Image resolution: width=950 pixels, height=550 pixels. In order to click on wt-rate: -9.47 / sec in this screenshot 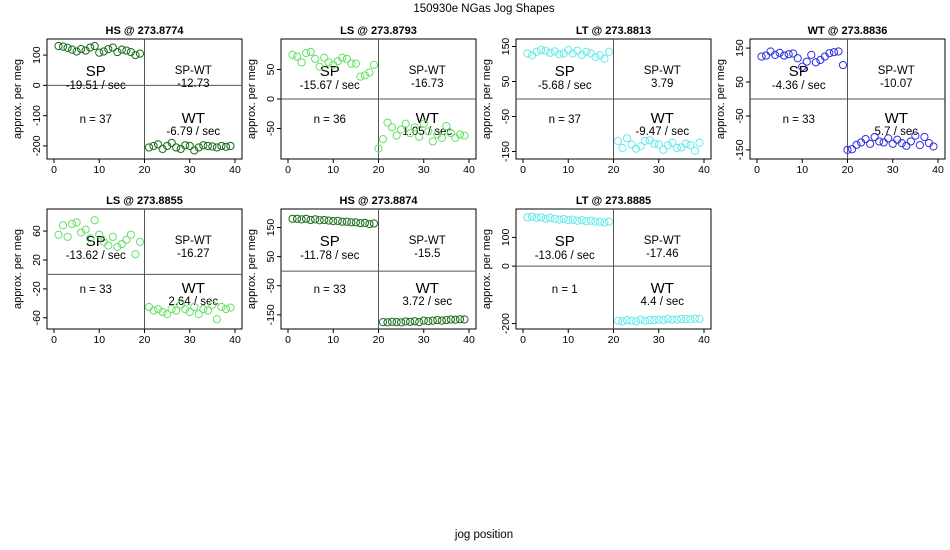, I will do `click(662, 132)`.